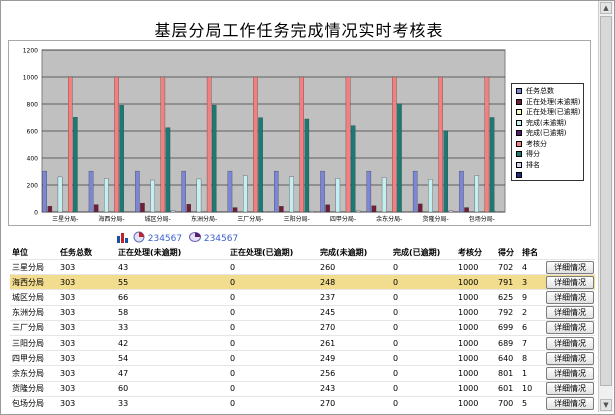 The height and width of the screenshot is (415, 615). Describe the element at coordinates (546, 133) in the screenshot. I see `legend-label: 完成(已逾期)` at that location.